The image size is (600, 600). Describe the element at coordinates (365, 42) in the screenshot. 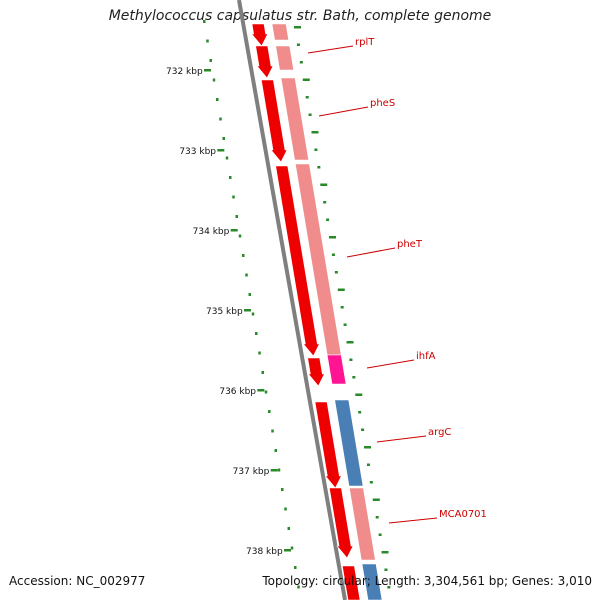

I see `gene-label: rplT` at that location.